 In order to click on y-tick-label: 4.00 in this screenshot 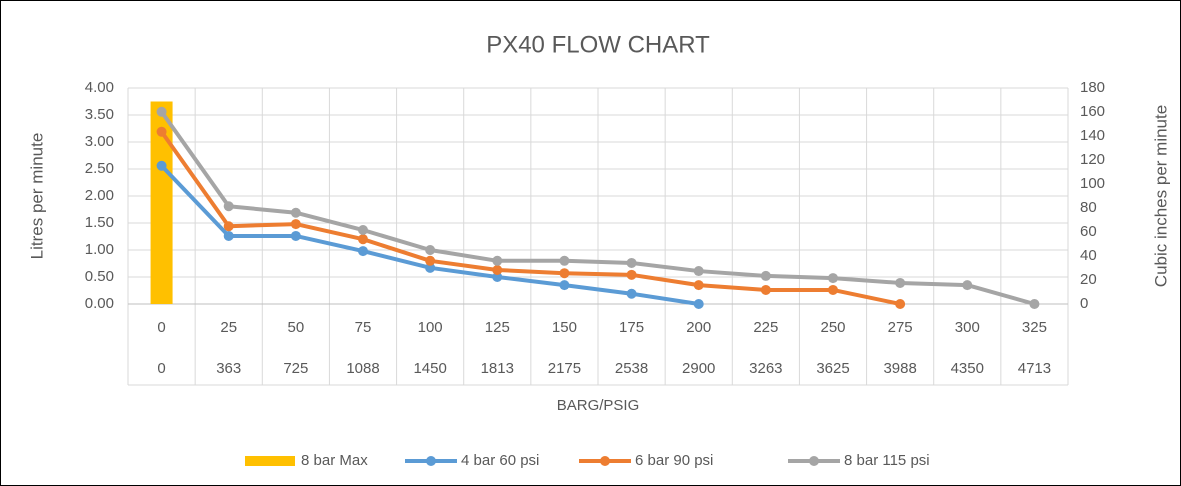, I will do `click(99, 87)`.